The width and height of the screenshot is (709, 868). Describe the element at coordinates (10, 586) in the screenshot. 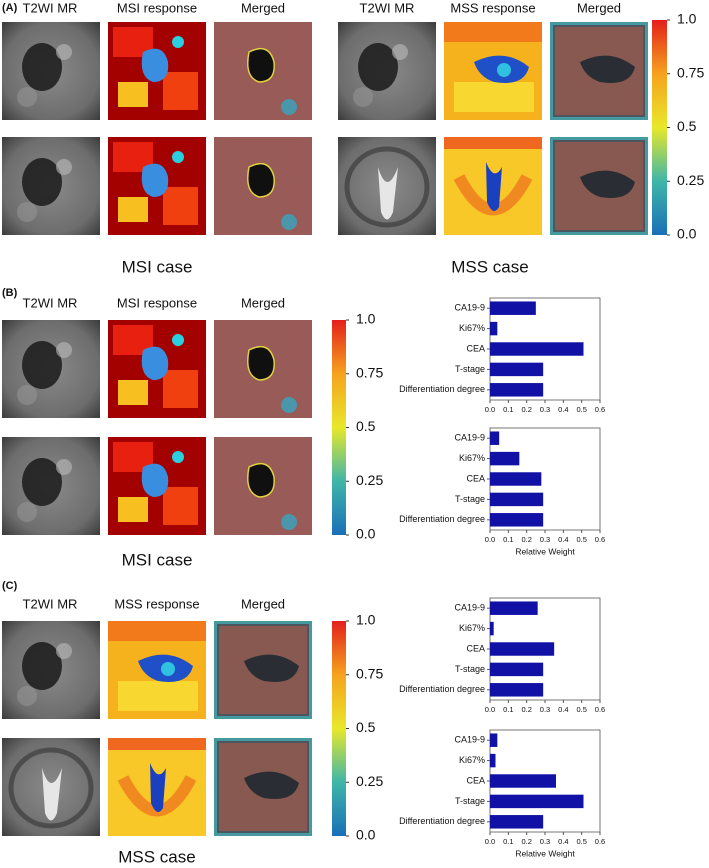

I see `panel-label: (C)` at that location.